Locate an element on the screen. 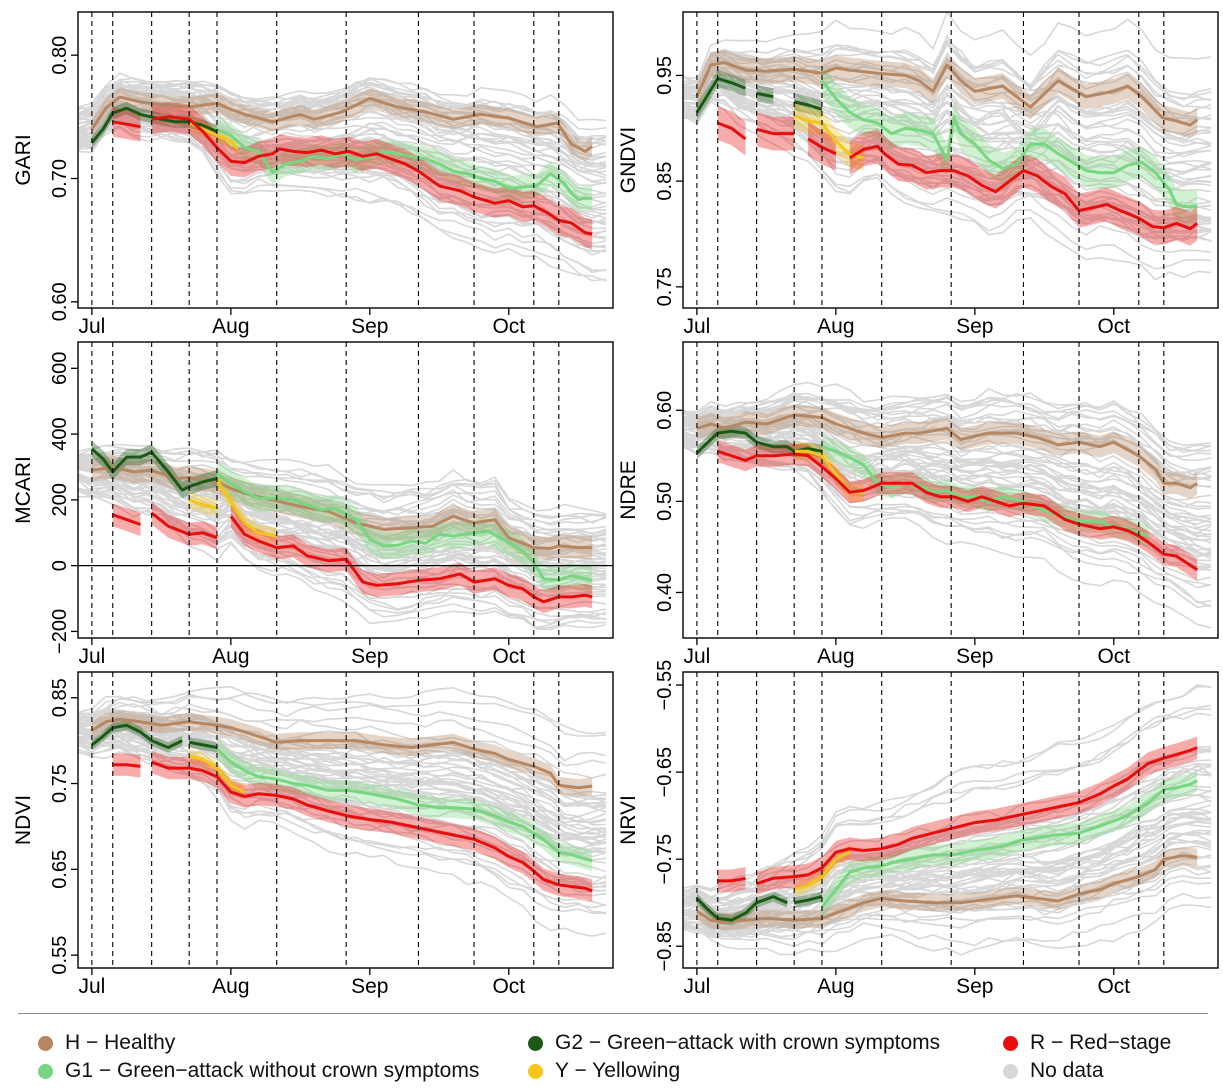  y-tick-label: 0.95 is located at coordinates (665, 75).